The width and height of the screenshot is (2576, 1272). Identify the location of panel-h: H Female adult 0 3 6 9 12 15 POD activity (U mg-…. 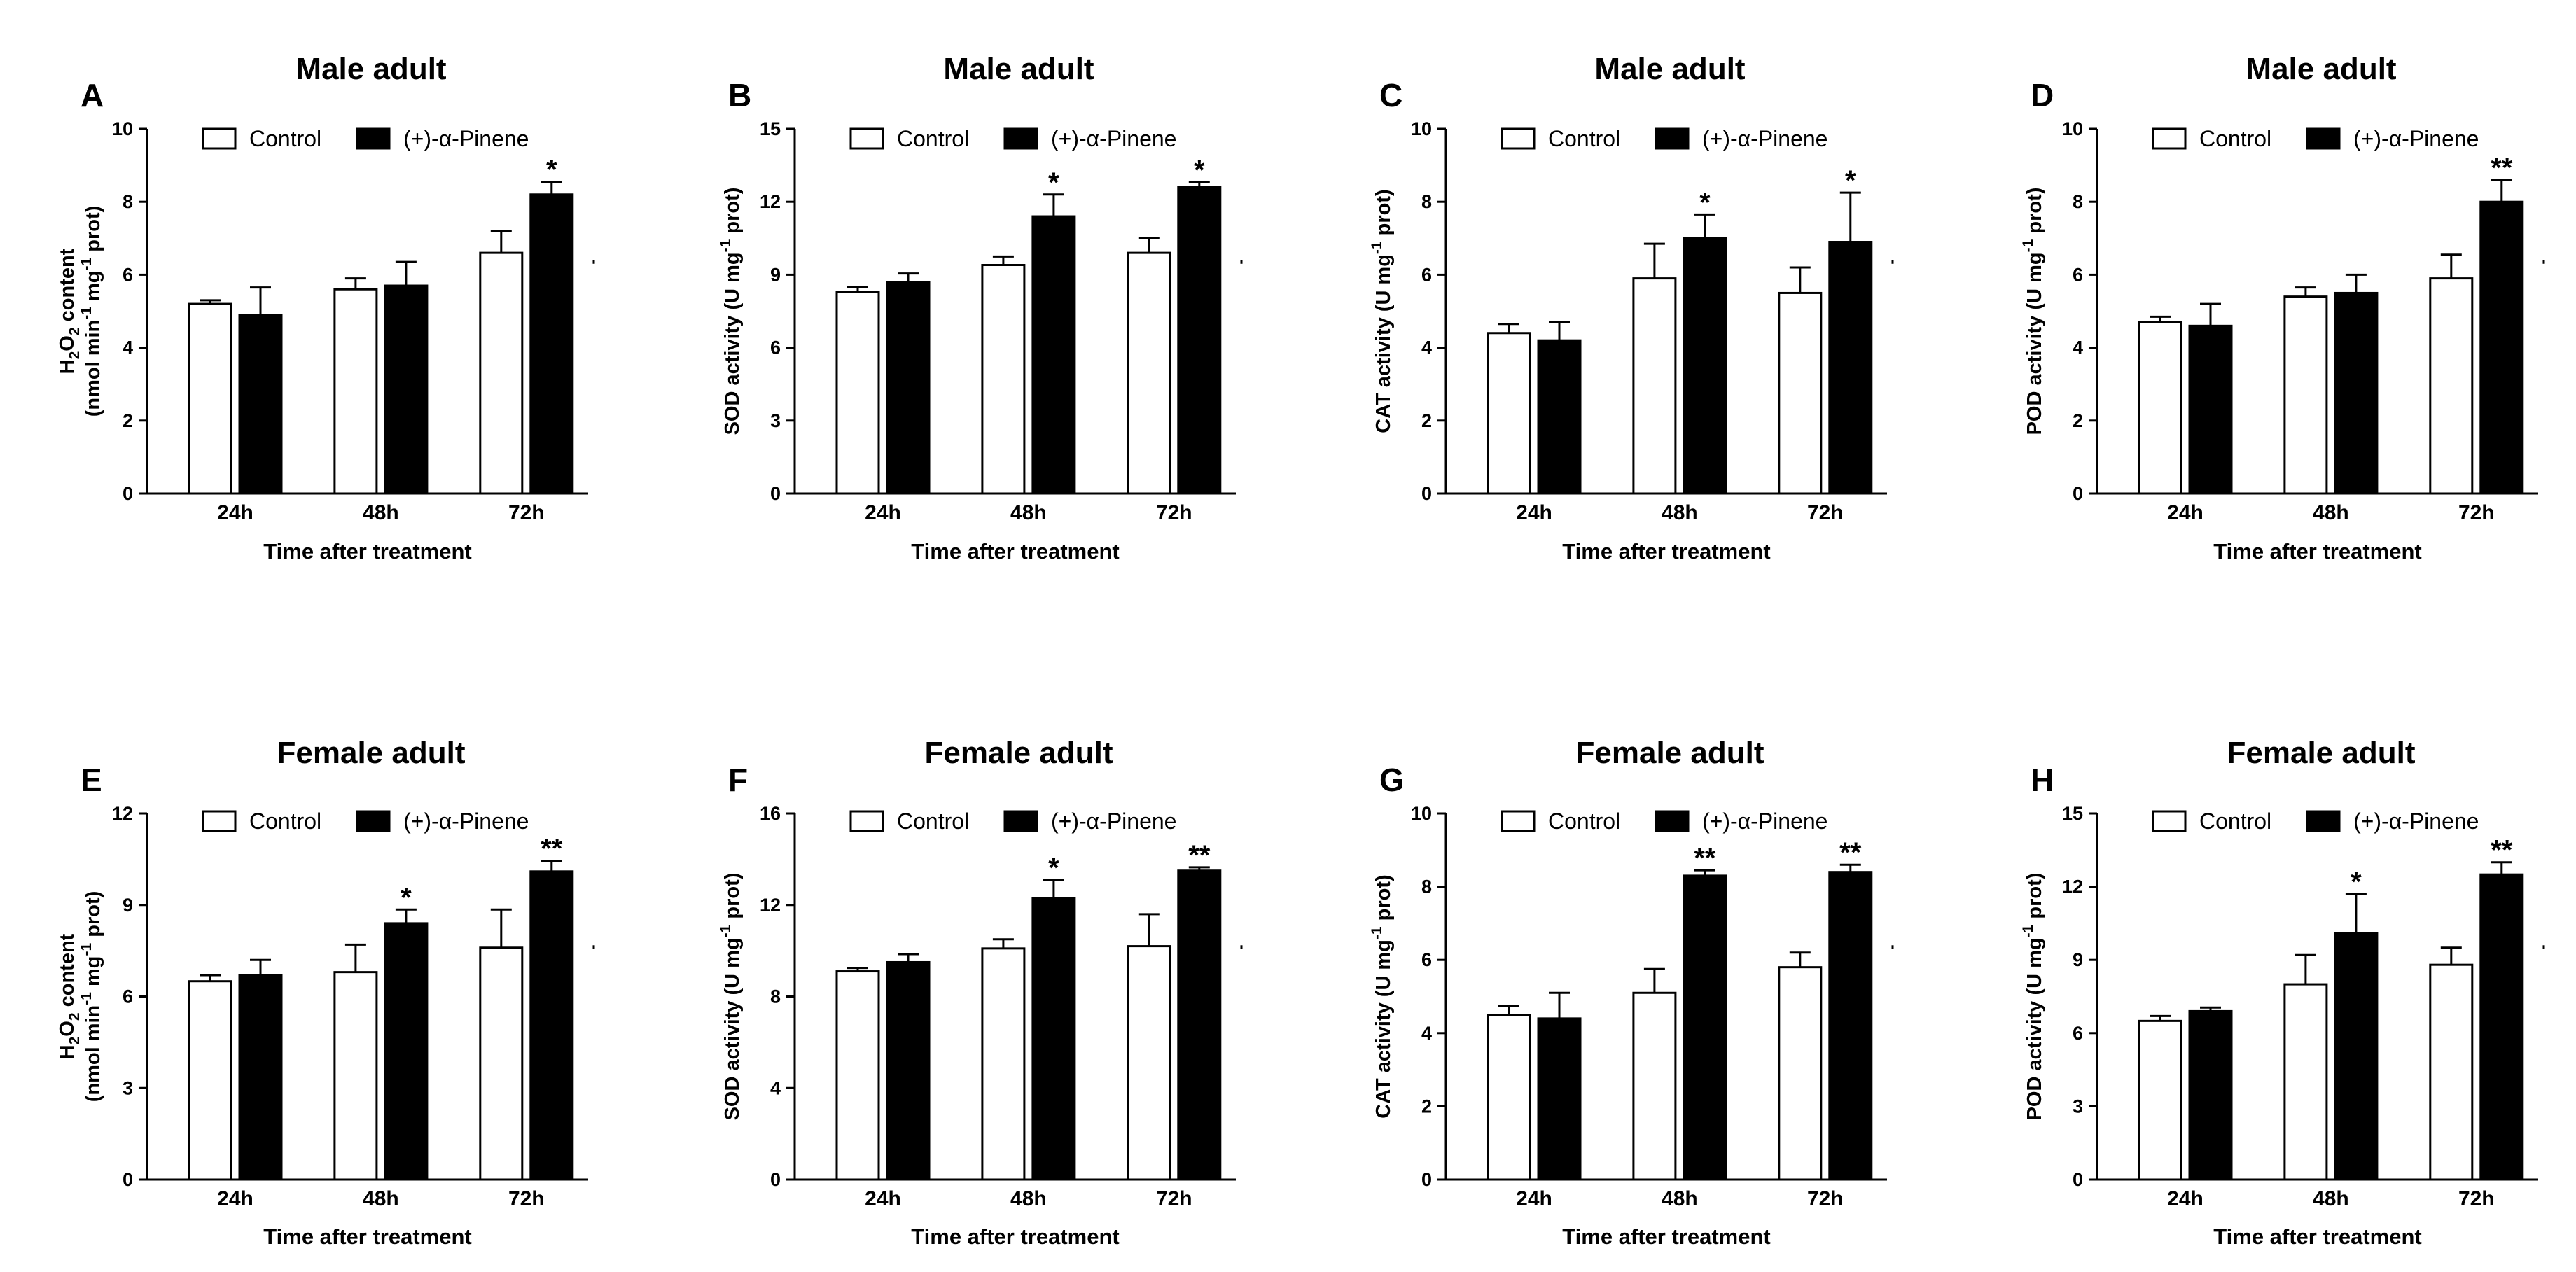
(2282, 992).